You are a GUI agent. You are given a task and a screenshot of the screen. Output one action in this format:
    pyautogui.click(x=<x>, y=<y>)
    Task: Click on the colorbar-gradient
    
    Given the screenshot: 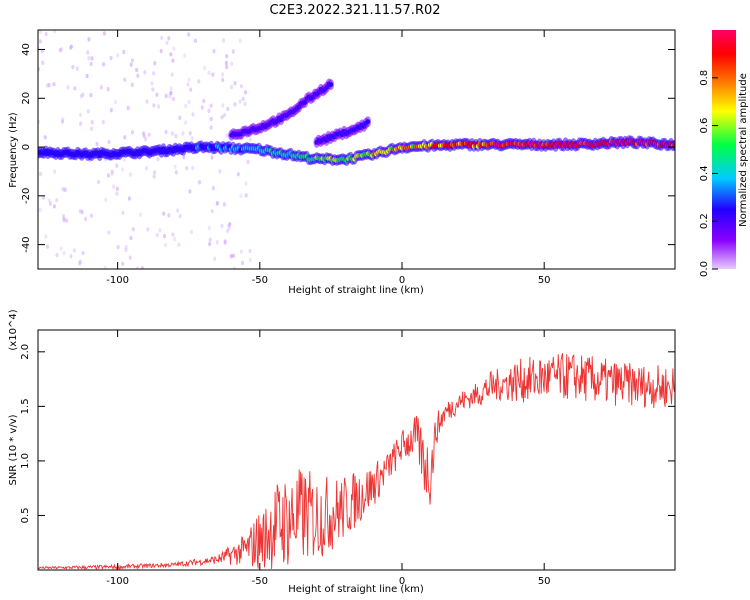 What is the action you would take?
    pyautogui.click(x=724, y=149)
    